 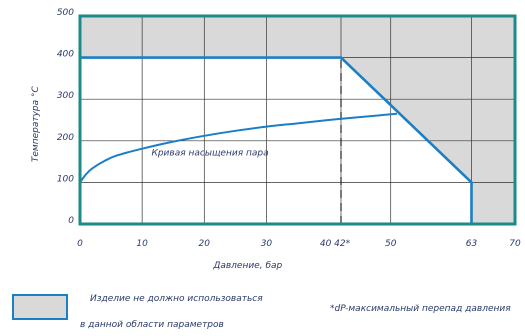 What do you see at coordinates (142, 244) in the screenshot?
I see `x-tick-label-1: 10` at bounding box center [142, 244].